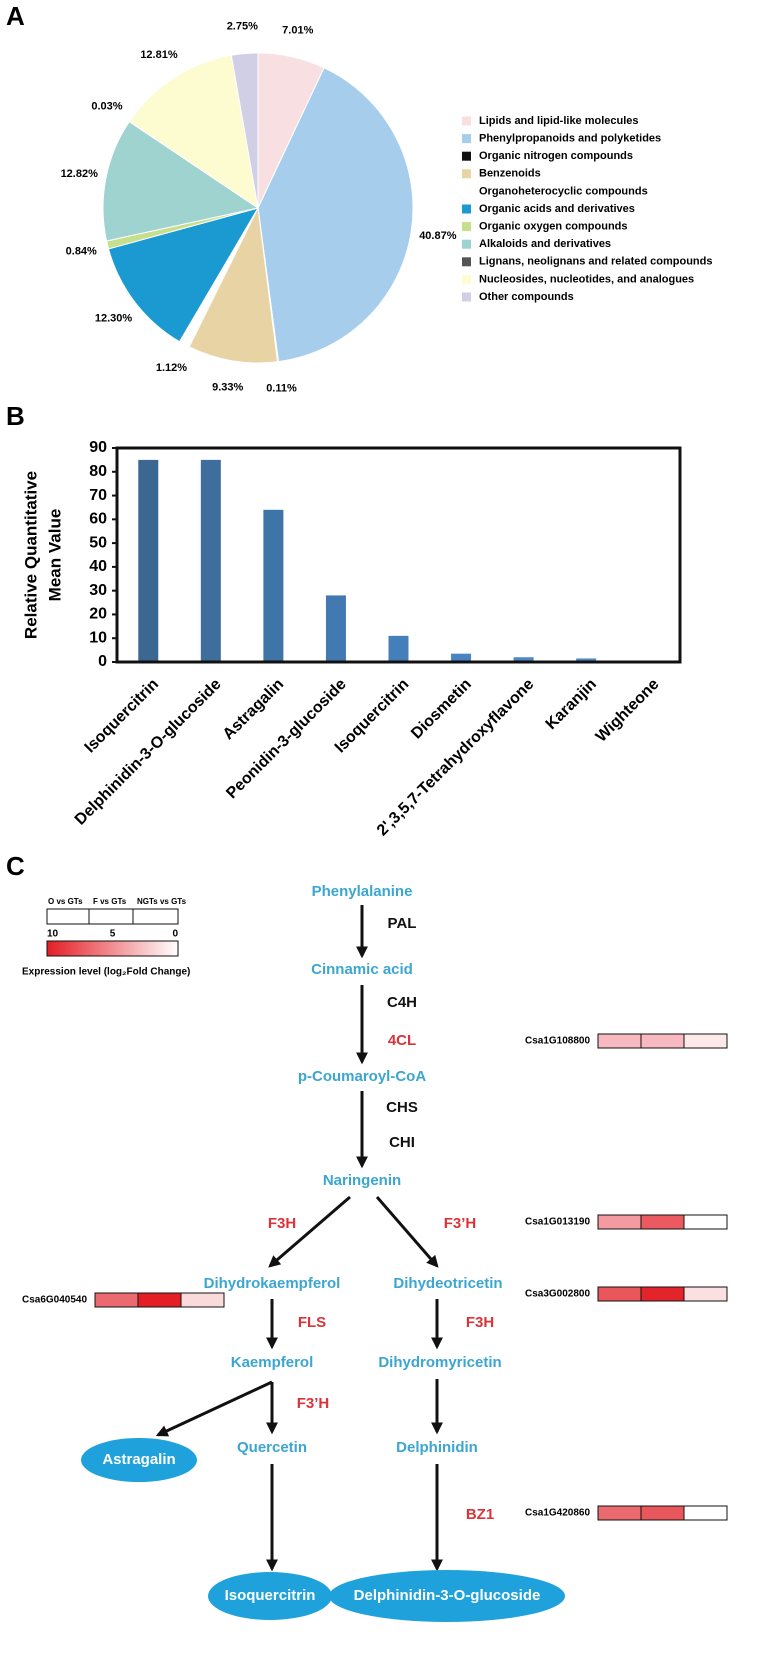  What do you see at coordinates (282, 1223) in the screenshot?
I see `enzyme: F3H` at bounding box center [282, 1223].